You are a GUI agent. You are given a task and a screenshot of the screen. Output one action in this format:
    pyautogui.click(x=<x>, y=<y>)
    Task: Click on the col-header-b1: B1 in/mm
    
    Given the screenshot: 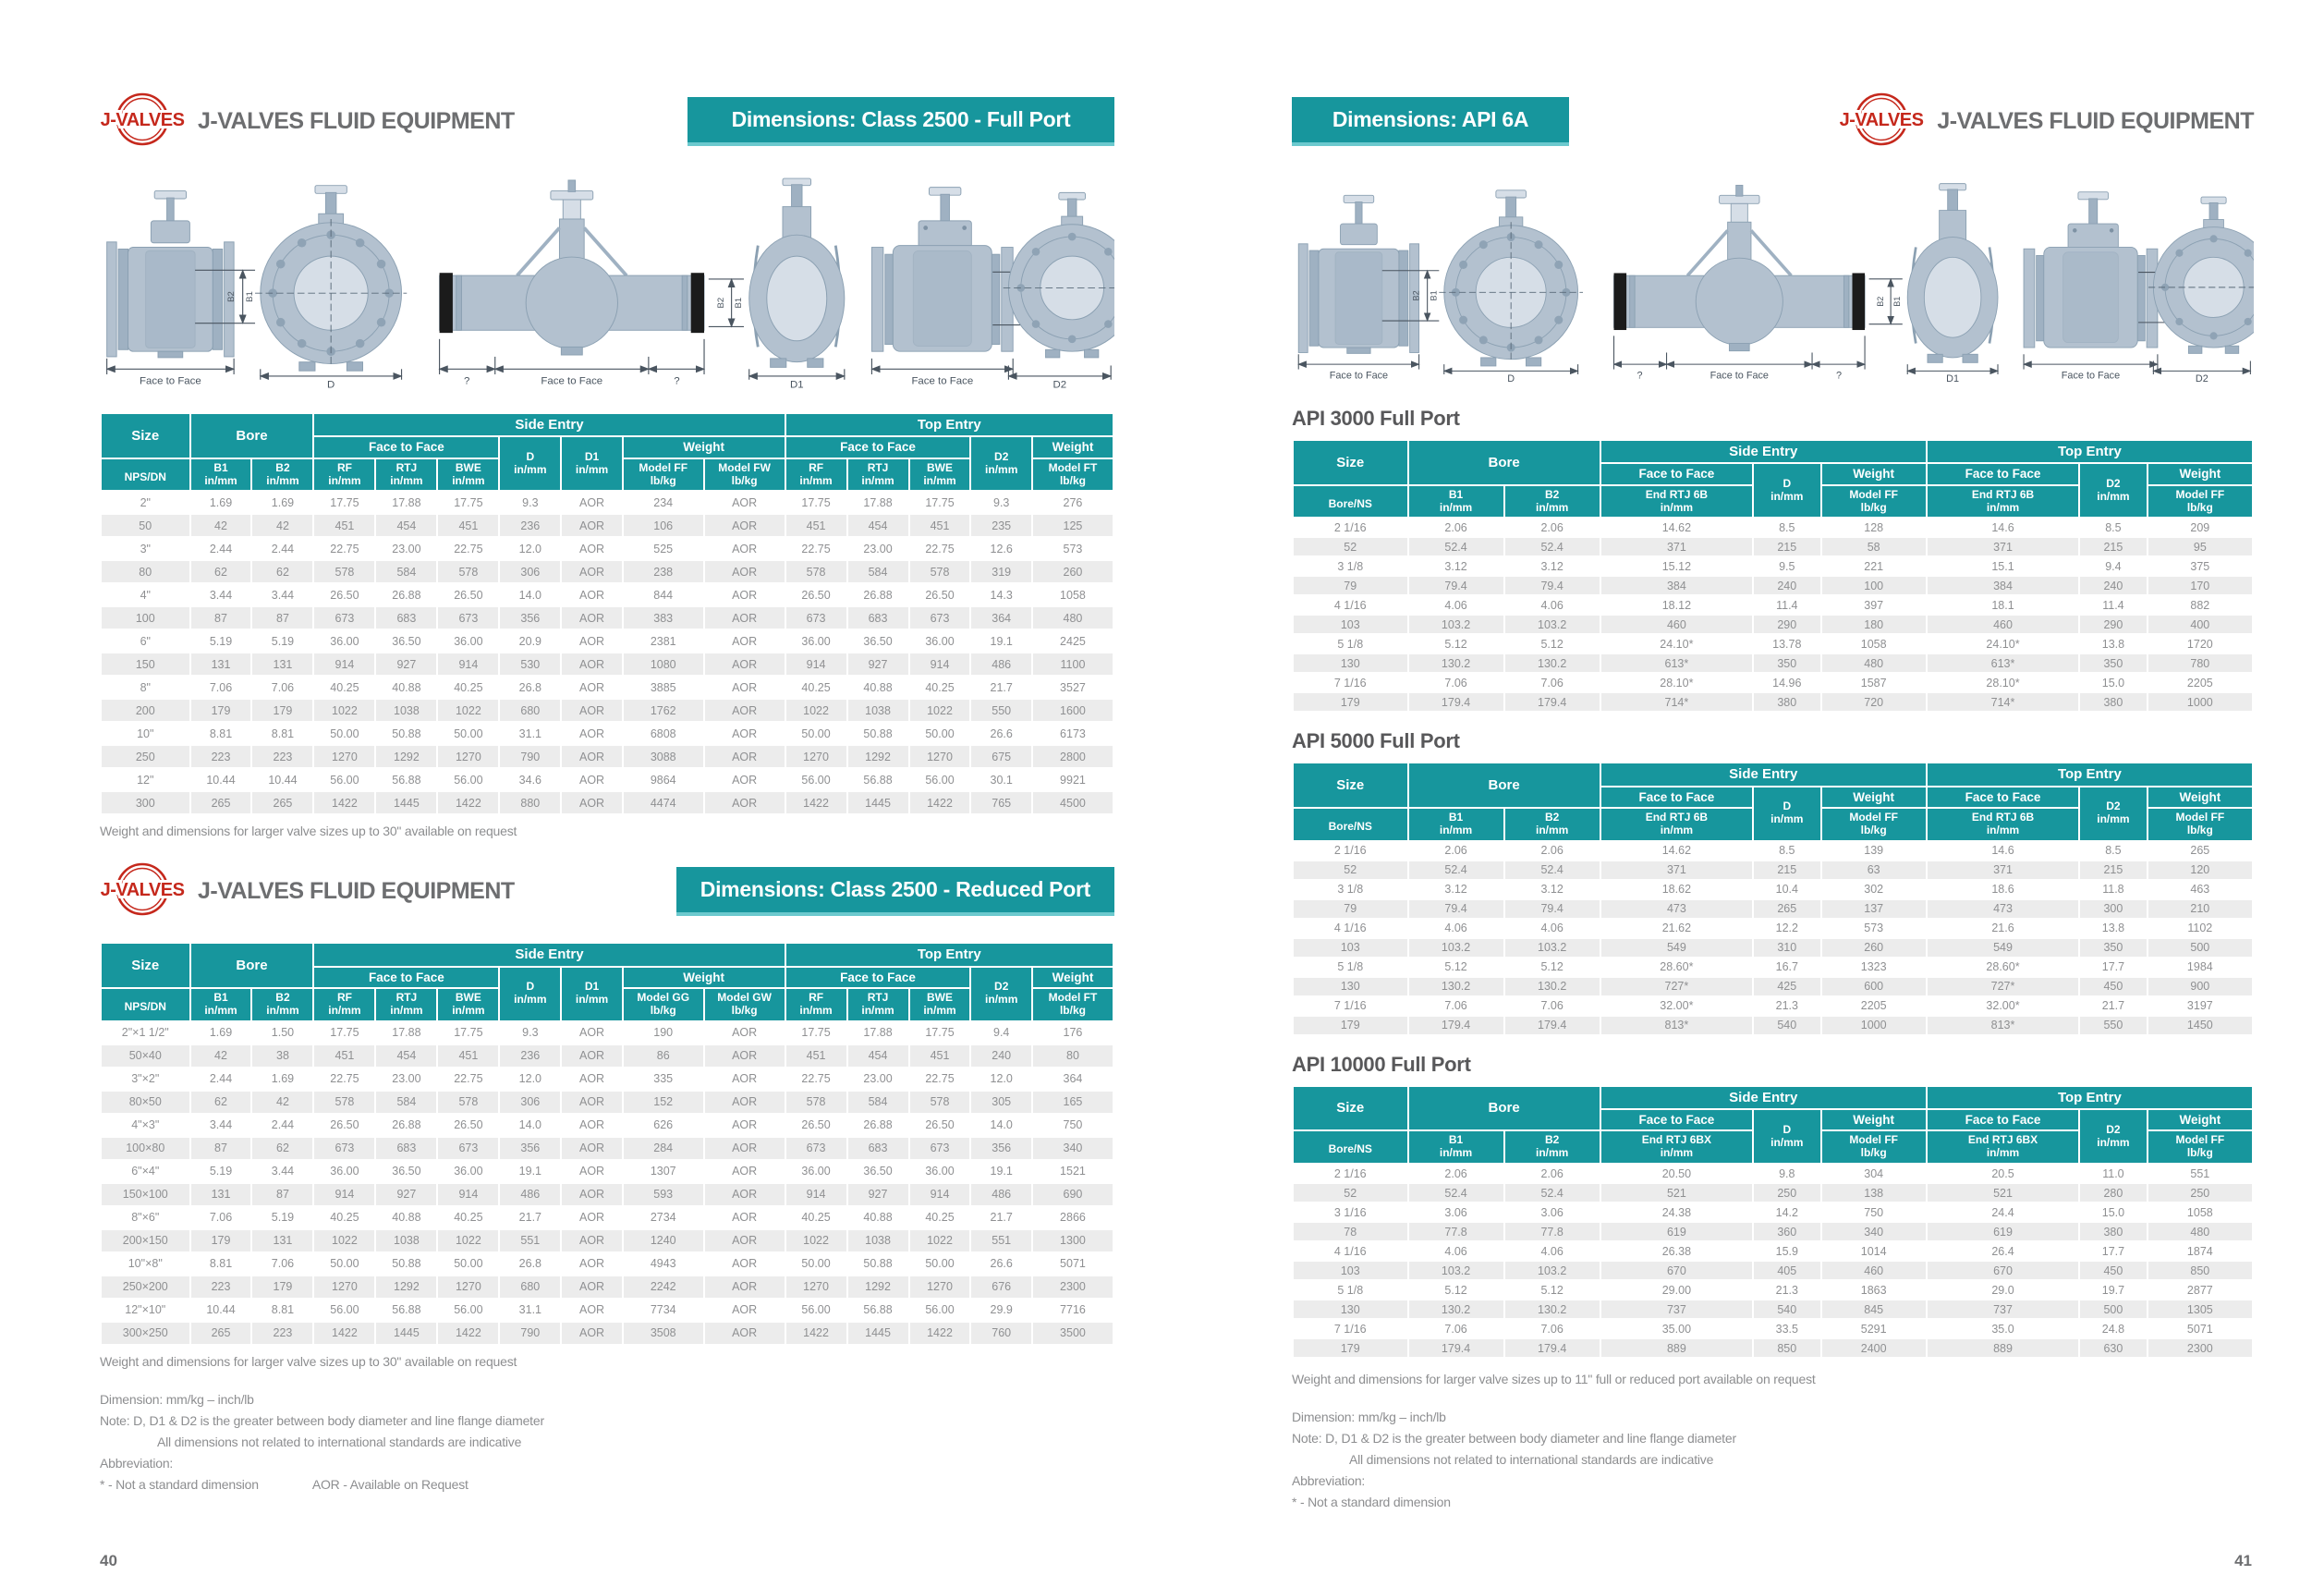 What is the action you would take?
    pyautogui.click(x=220, y=1004)
    